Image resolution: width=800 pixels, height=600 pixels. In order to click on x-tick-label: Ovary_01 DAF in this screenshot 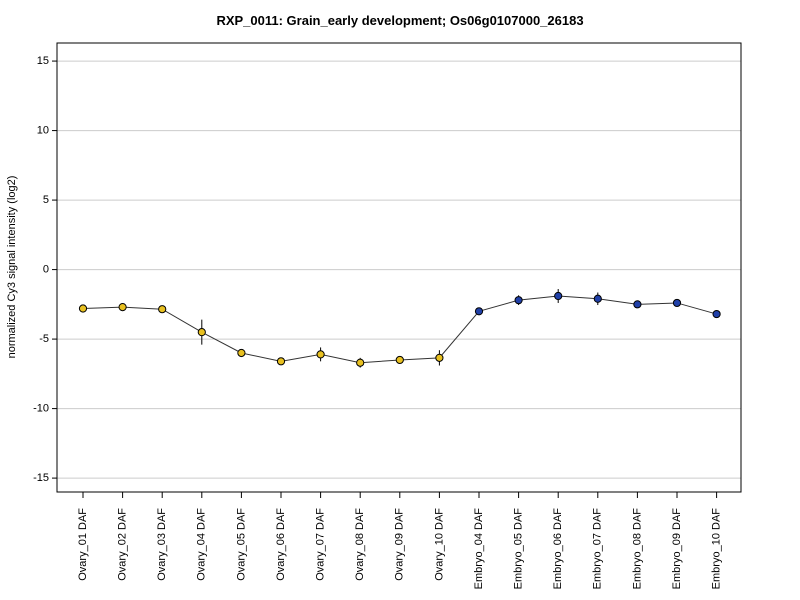, I will do `click(83, 544)`.